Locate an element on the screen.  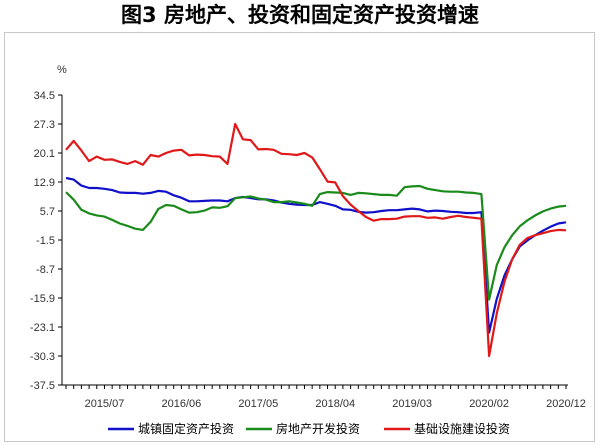
x-tick-label: 2015/07 is located at coordinates (105, 404).